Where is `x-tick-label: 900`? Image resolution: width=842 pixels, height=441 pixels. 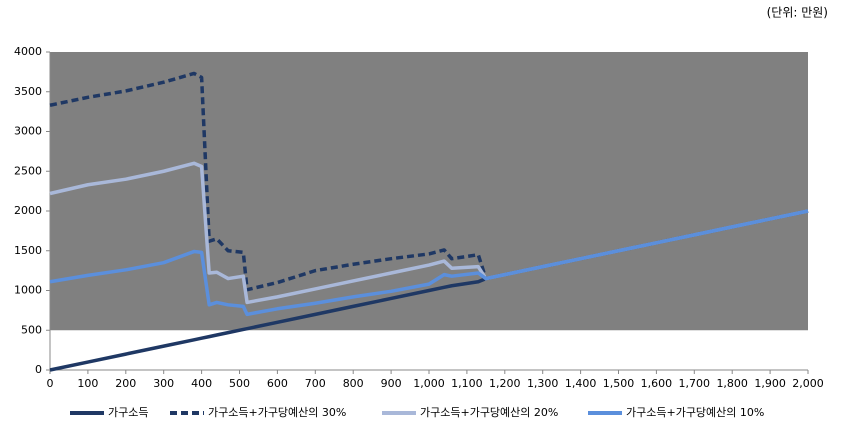 x-tick-label: 900 is located at coordinates (391, 383).